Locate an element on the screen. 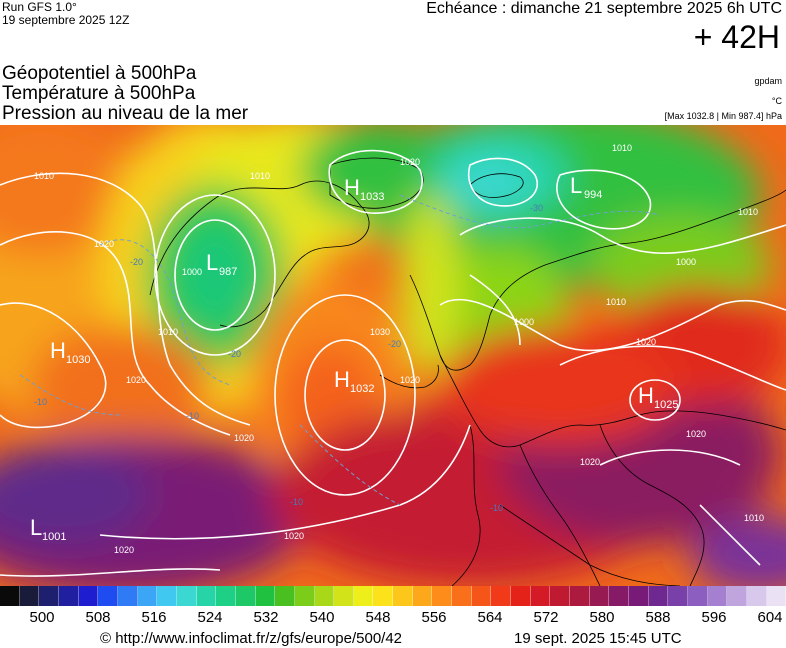  color-scale-tick-label: 556 is located at coordinates (434, 617).